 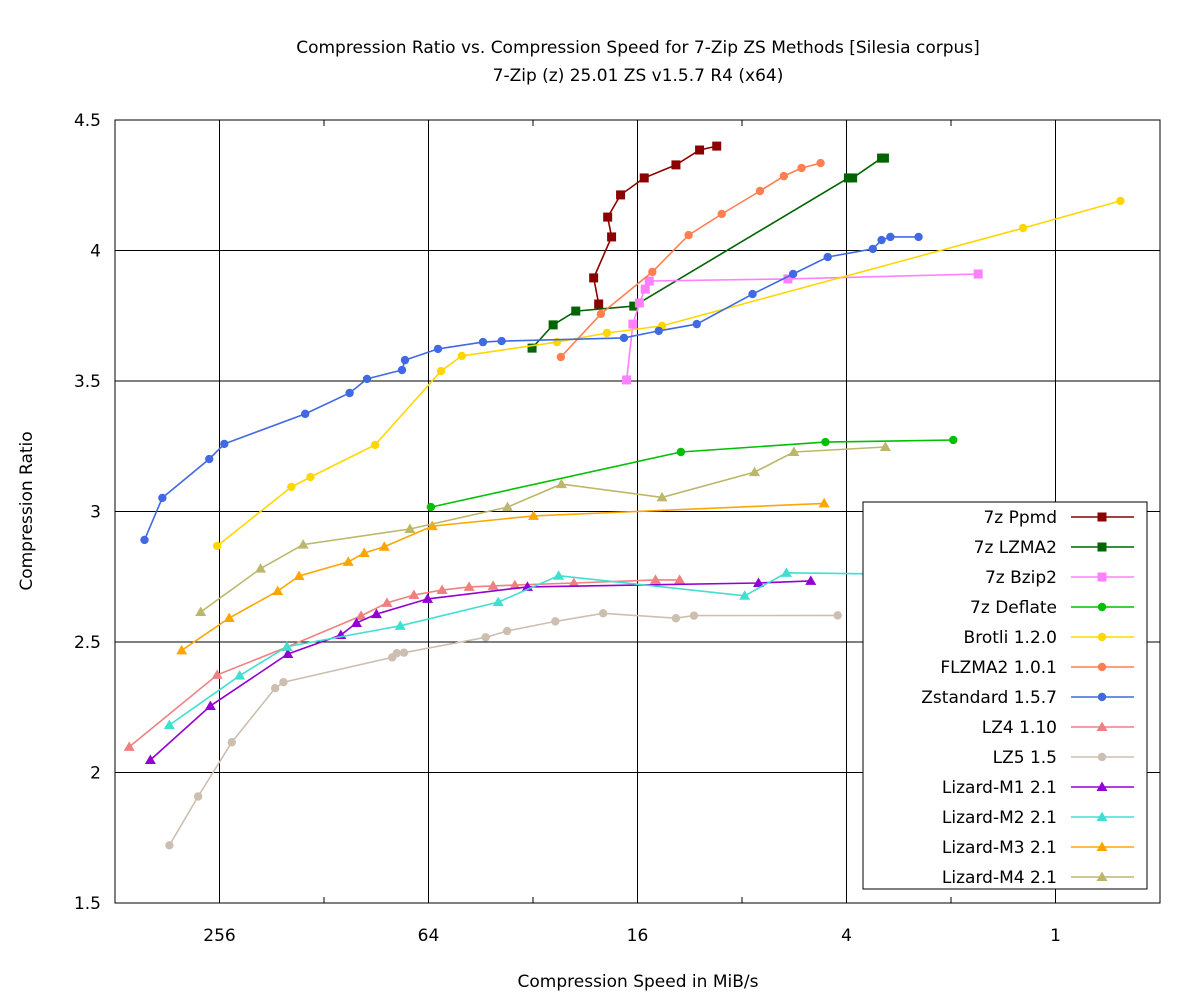 I want to click on legend-box, so click(x=1005, y=695).